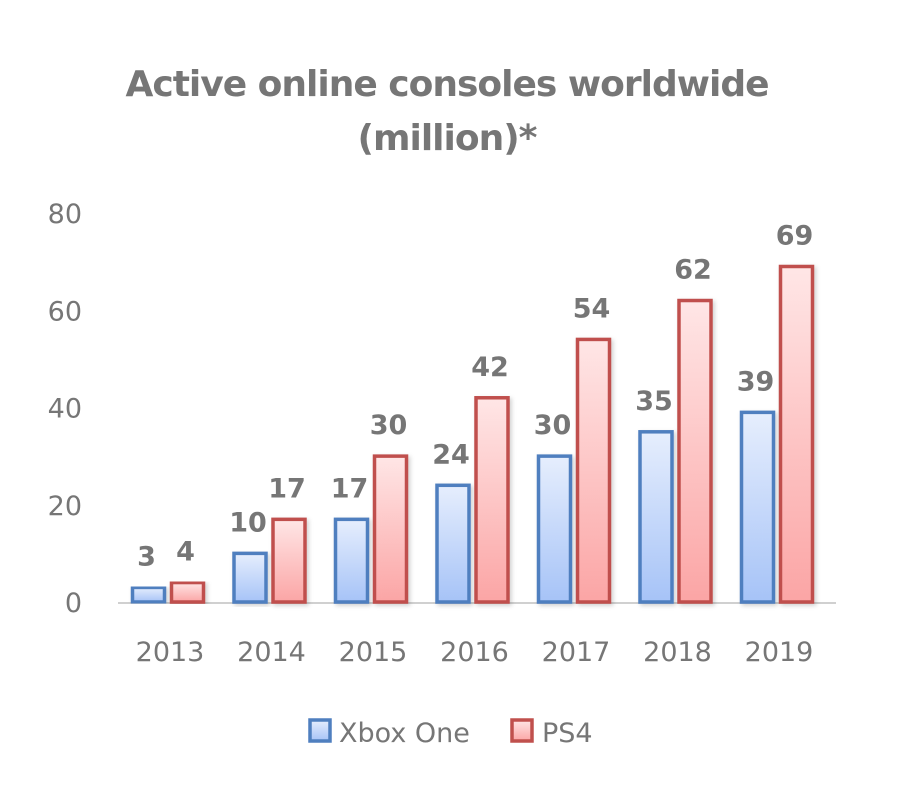 This screenshot has height=785, width=904. Describe the element at coordinates (73, 603) in the screenshot. I see `y-tick-label: 0` at that location.